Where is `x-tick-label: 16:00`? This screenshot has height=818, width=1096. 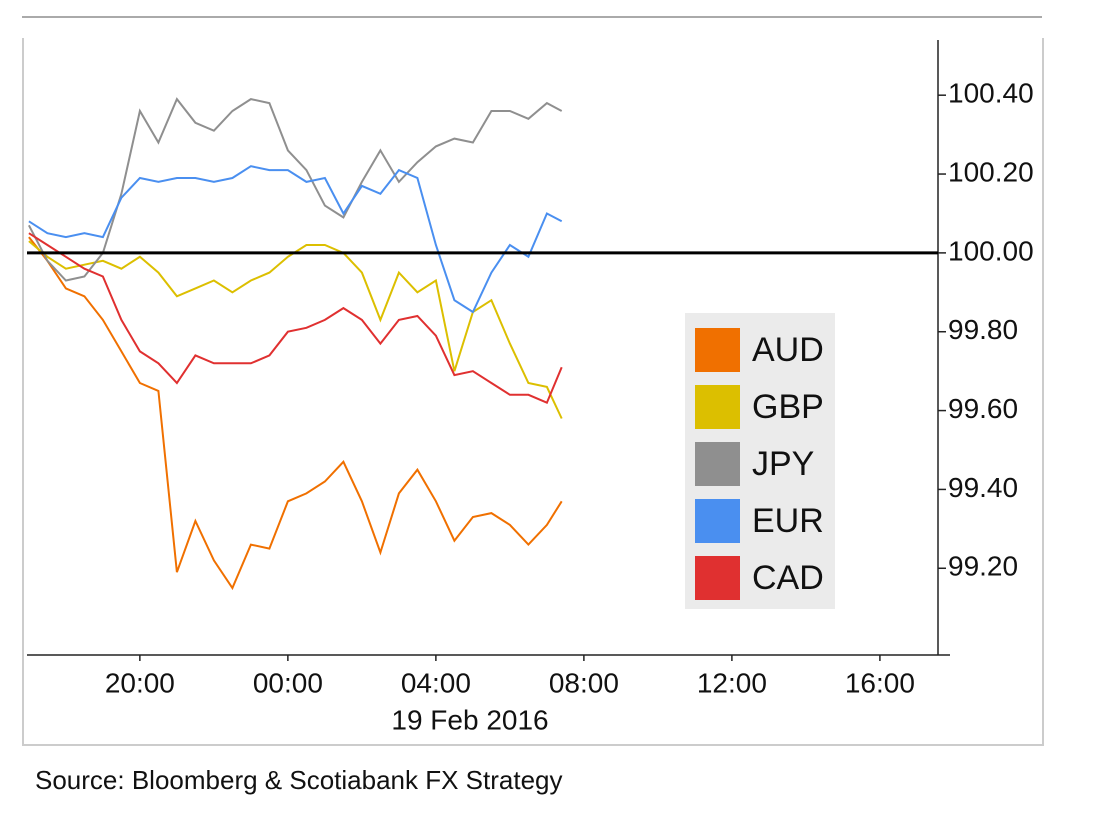
x-tick-label: 16:00 is located at coordinates (880, 682).